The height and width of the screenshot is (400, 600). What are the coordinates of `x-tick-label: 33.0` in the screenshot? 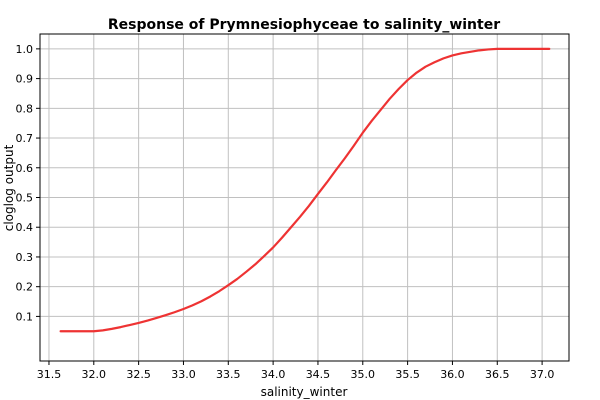 It's located at (183, 374).